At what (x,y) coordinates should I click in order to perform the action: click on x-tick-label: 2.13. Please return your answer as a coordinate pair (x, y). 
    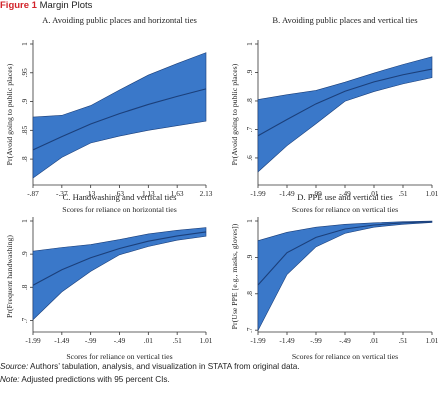
    Looking at the image, I should click on (206, 193).